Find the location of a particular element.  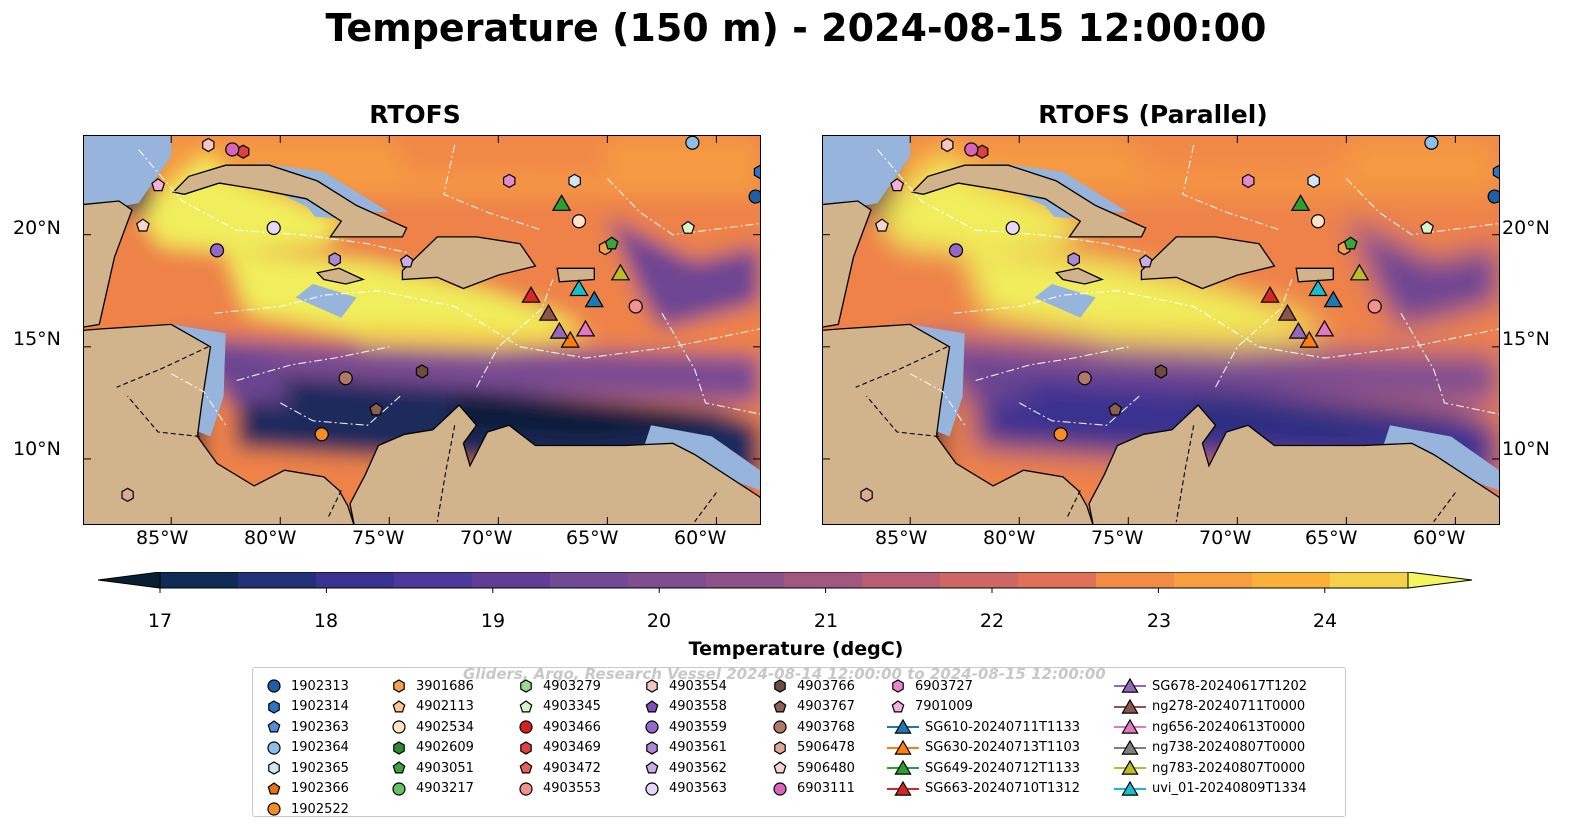

marker-ng656-20240613T0000 is located at coordinates (1324, 328).